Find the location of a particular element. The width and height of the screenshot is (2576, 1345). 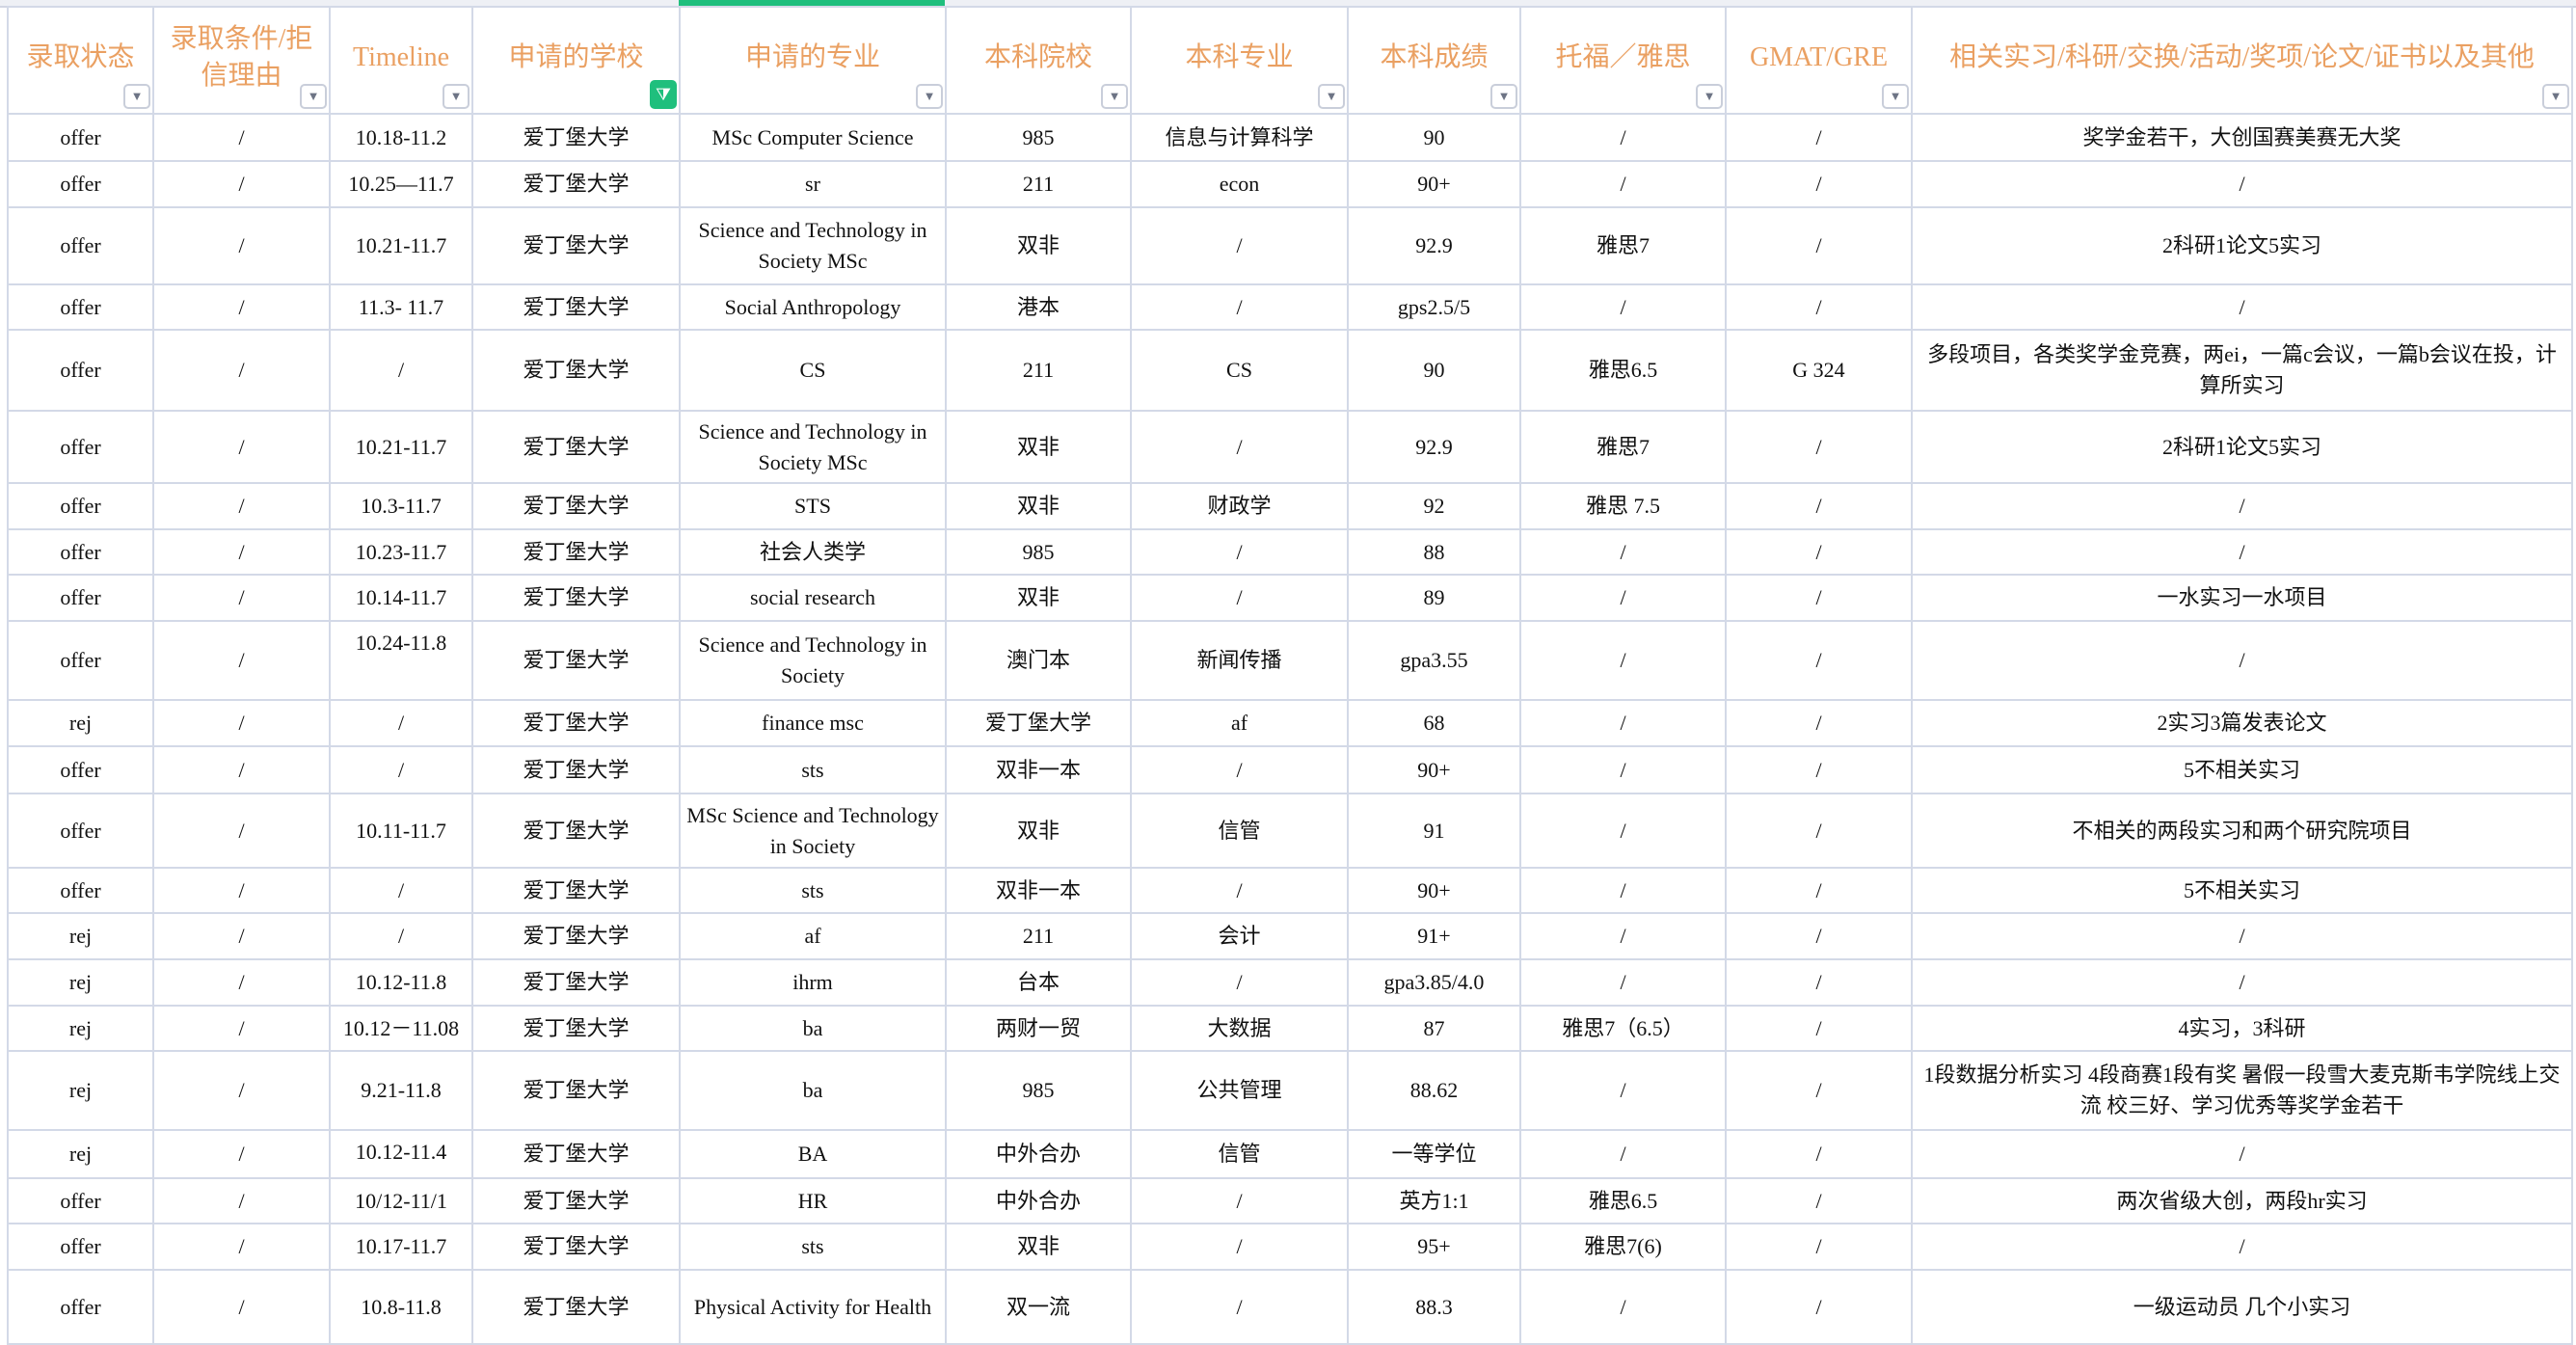

column-header-school: 申请的学校 ⧩ is located at coordinates (576, 60).